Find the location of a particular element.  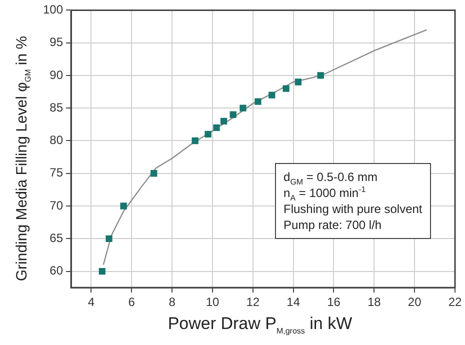

y-tick-label: 65 is located at coordinates (57, 237).